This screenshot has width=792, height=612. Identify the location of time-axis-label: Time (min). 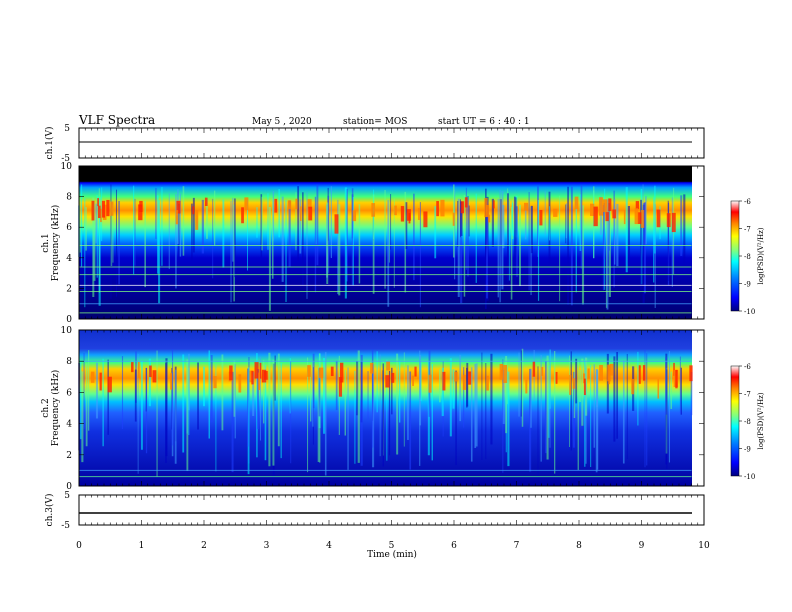
(392, 554).